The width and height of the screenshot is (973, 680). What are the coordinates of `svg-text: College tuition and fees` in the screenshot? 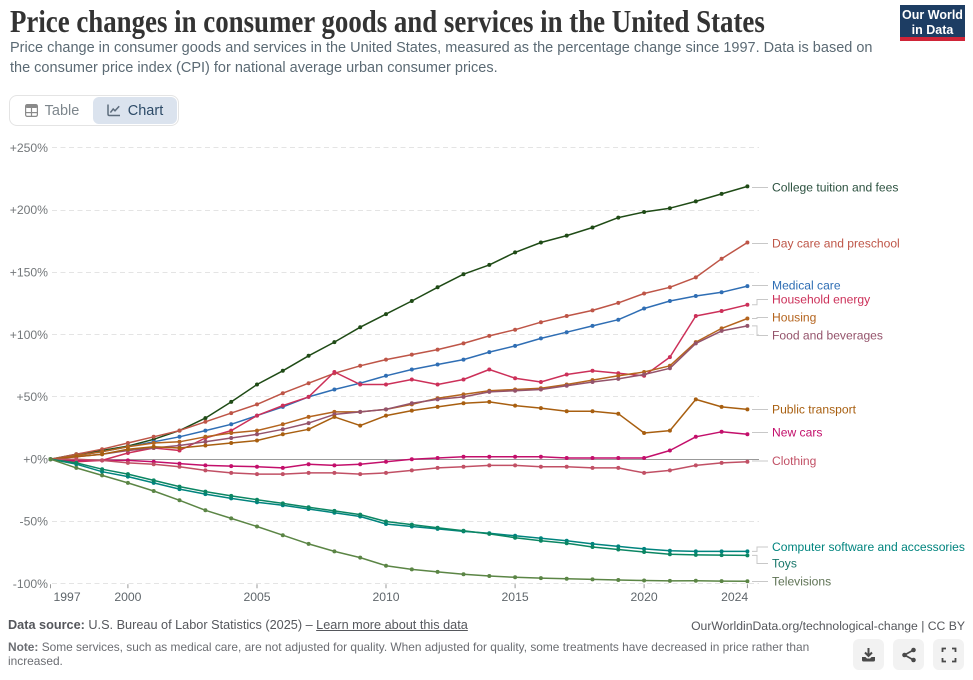 It's located at (835, 188).